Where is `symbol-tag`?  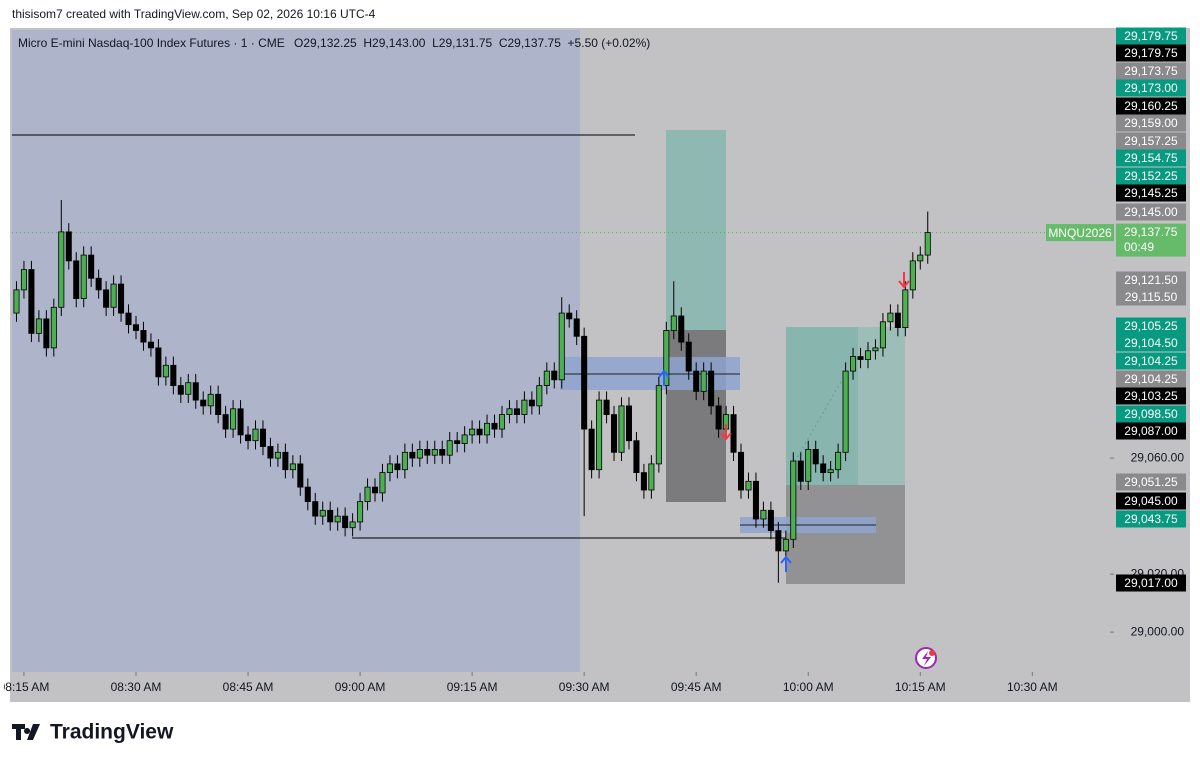 symbol-tag is located at coordinates (1080, 233).